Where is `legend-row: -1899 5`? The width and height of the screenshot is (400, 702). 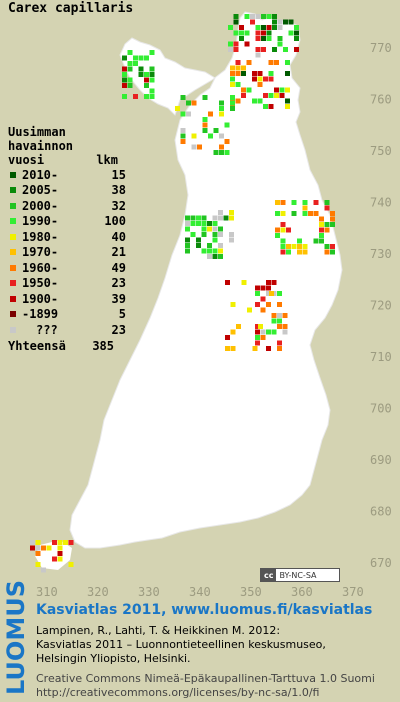 legend-row: -1899 5 is located at coordinates (68, 315).